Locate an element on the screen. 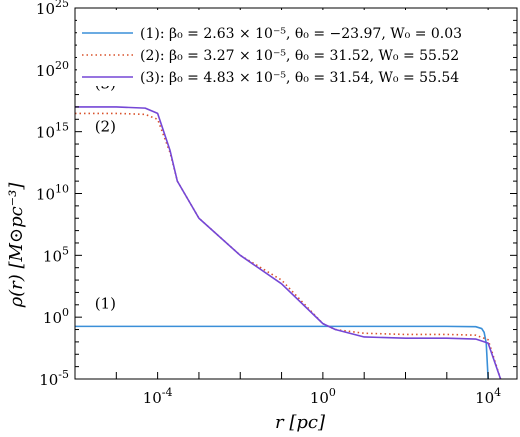 The width and height of the screenshot is (520, 437). y-tick-label: 10⁻⁵ is located at coordinates (54, 378).